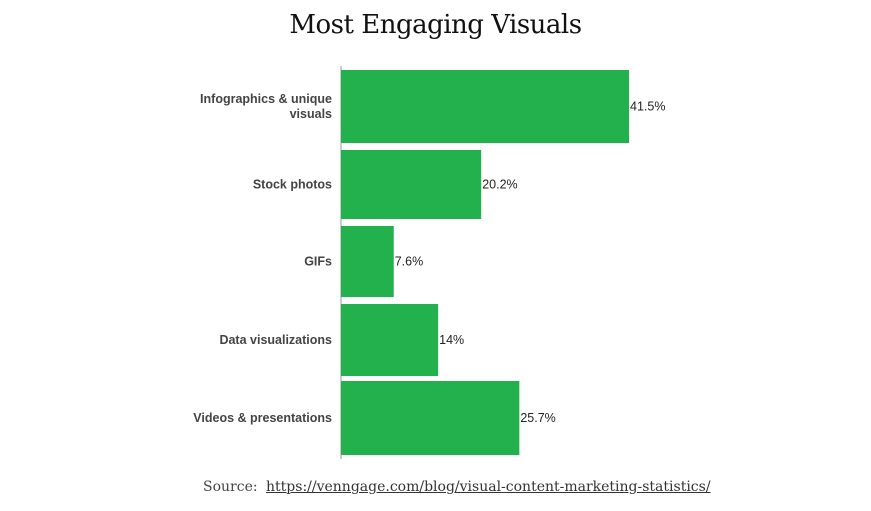 This screenshot has width=871, height=511. Describe the element at coordinates (262, 418) in the screenshot. I see `category-label: Videos & presentations` at that location.